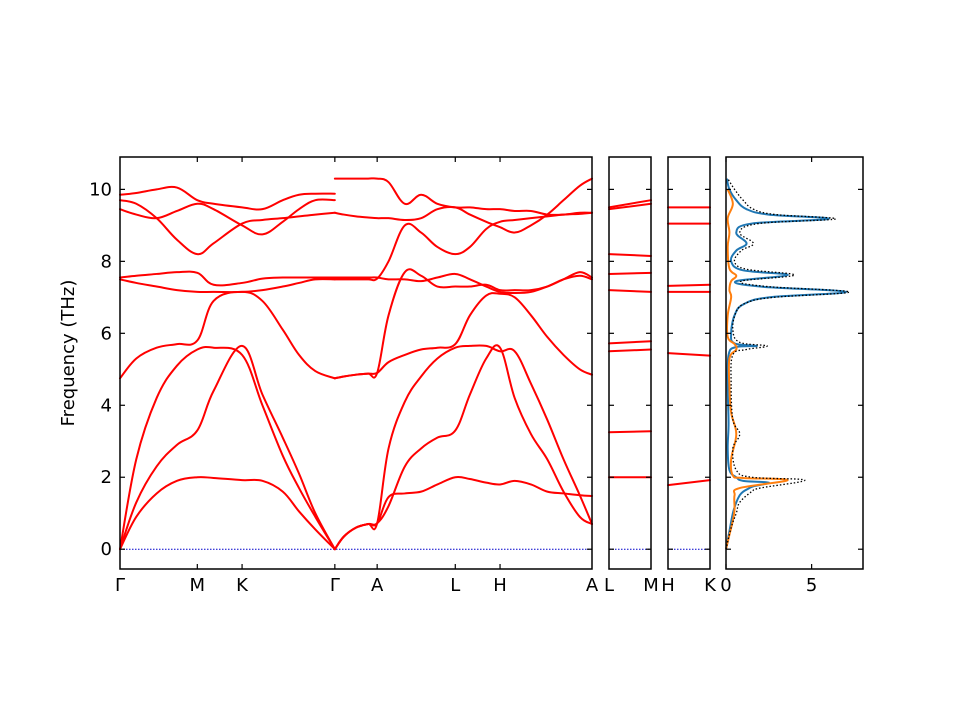 This screenshot has height=720, width=960. What do you see at coordinates (630, 273) in the screenshot?
I see `phonon-band-L-M-s0-b5` at bounding box center [630, 273].